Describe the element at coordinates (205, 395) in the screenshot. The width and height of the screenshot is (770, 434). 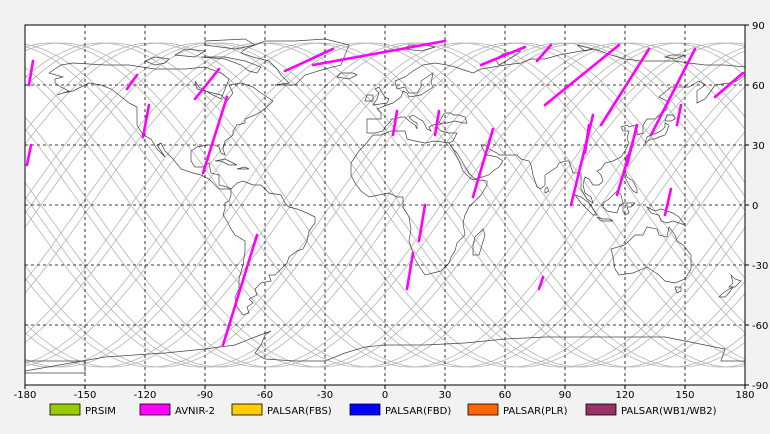
I see `x-tick-label: -90` at that location.